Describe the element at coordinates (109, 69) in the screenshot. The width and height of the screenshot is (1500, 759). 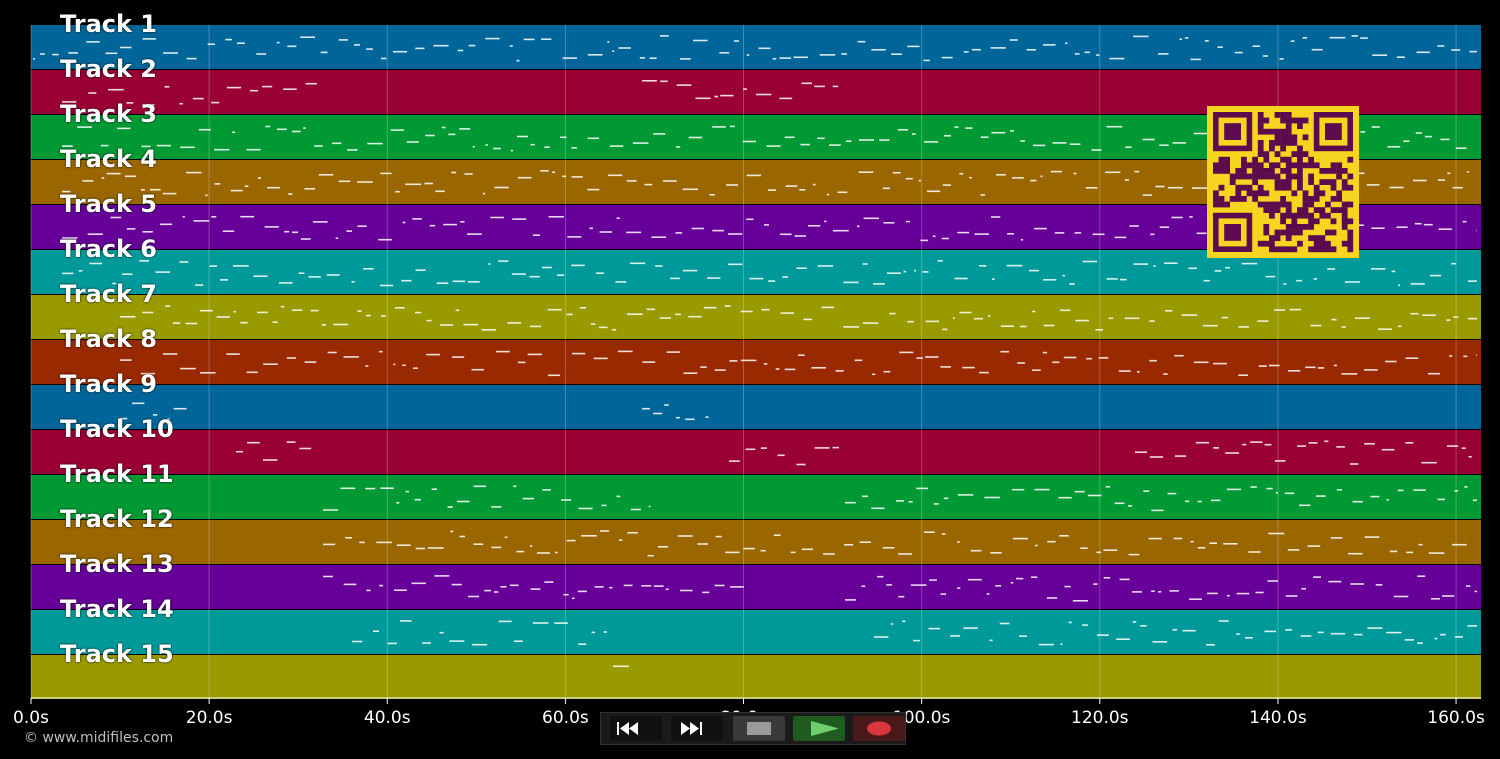
I see `track-label: Track 2` at that location.